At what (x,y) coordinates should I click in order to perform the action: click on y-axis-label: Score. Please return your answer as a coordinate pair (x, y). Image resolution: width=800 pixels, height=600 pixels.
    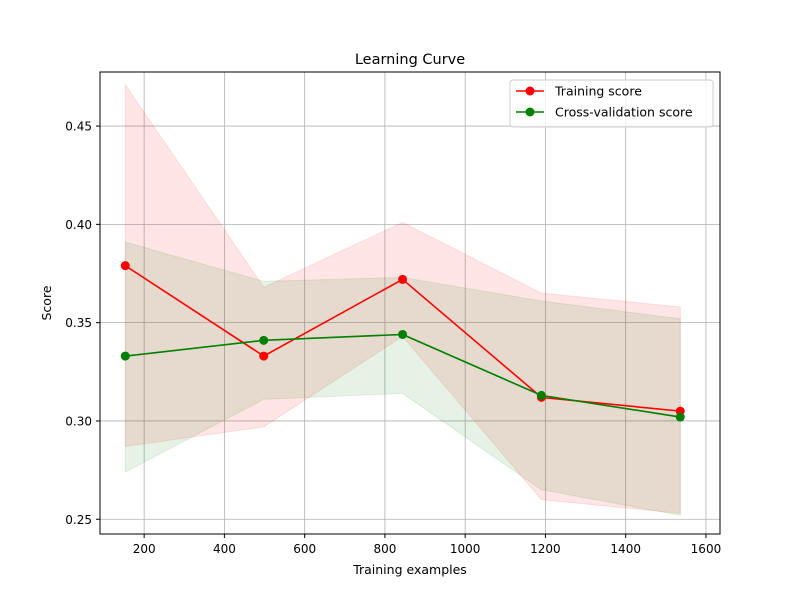
    Looking at the image, I should click on (46, 302).